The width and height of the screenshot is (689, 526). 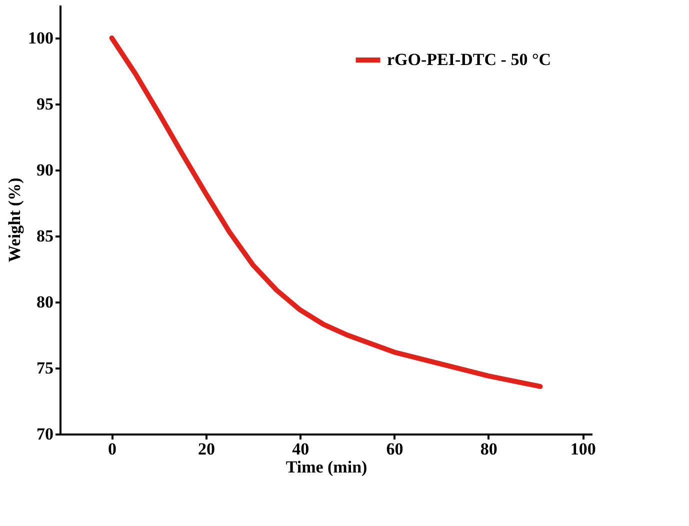 I want to click on y-tick-label: 95, so click(x=45, y=104).